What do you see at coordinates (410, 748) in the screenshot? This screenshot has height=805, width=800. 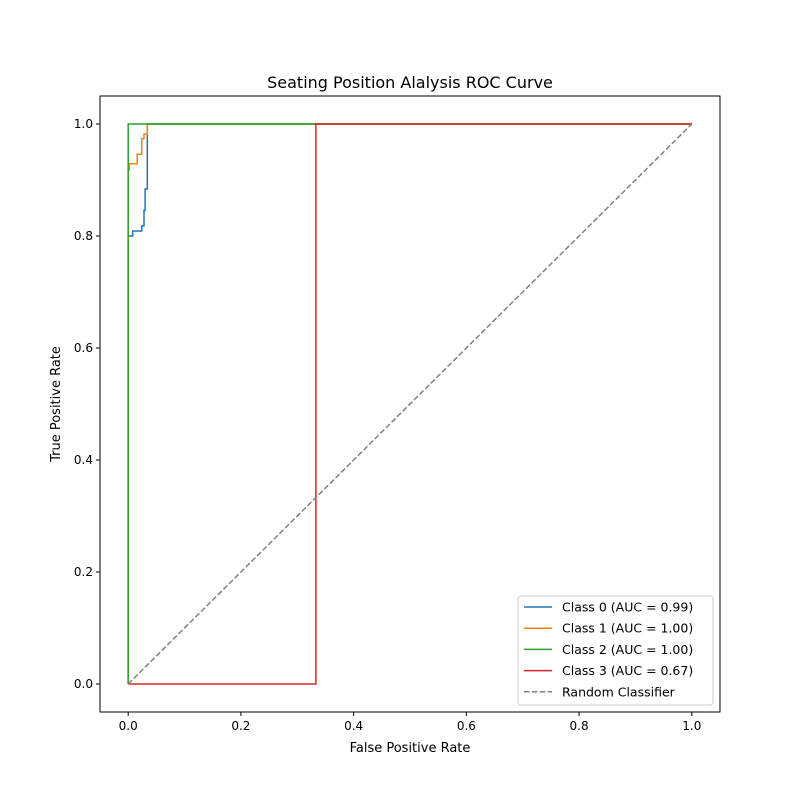 I see `x-axis-label: False Positive Rate` at bounding box center [410, 748].